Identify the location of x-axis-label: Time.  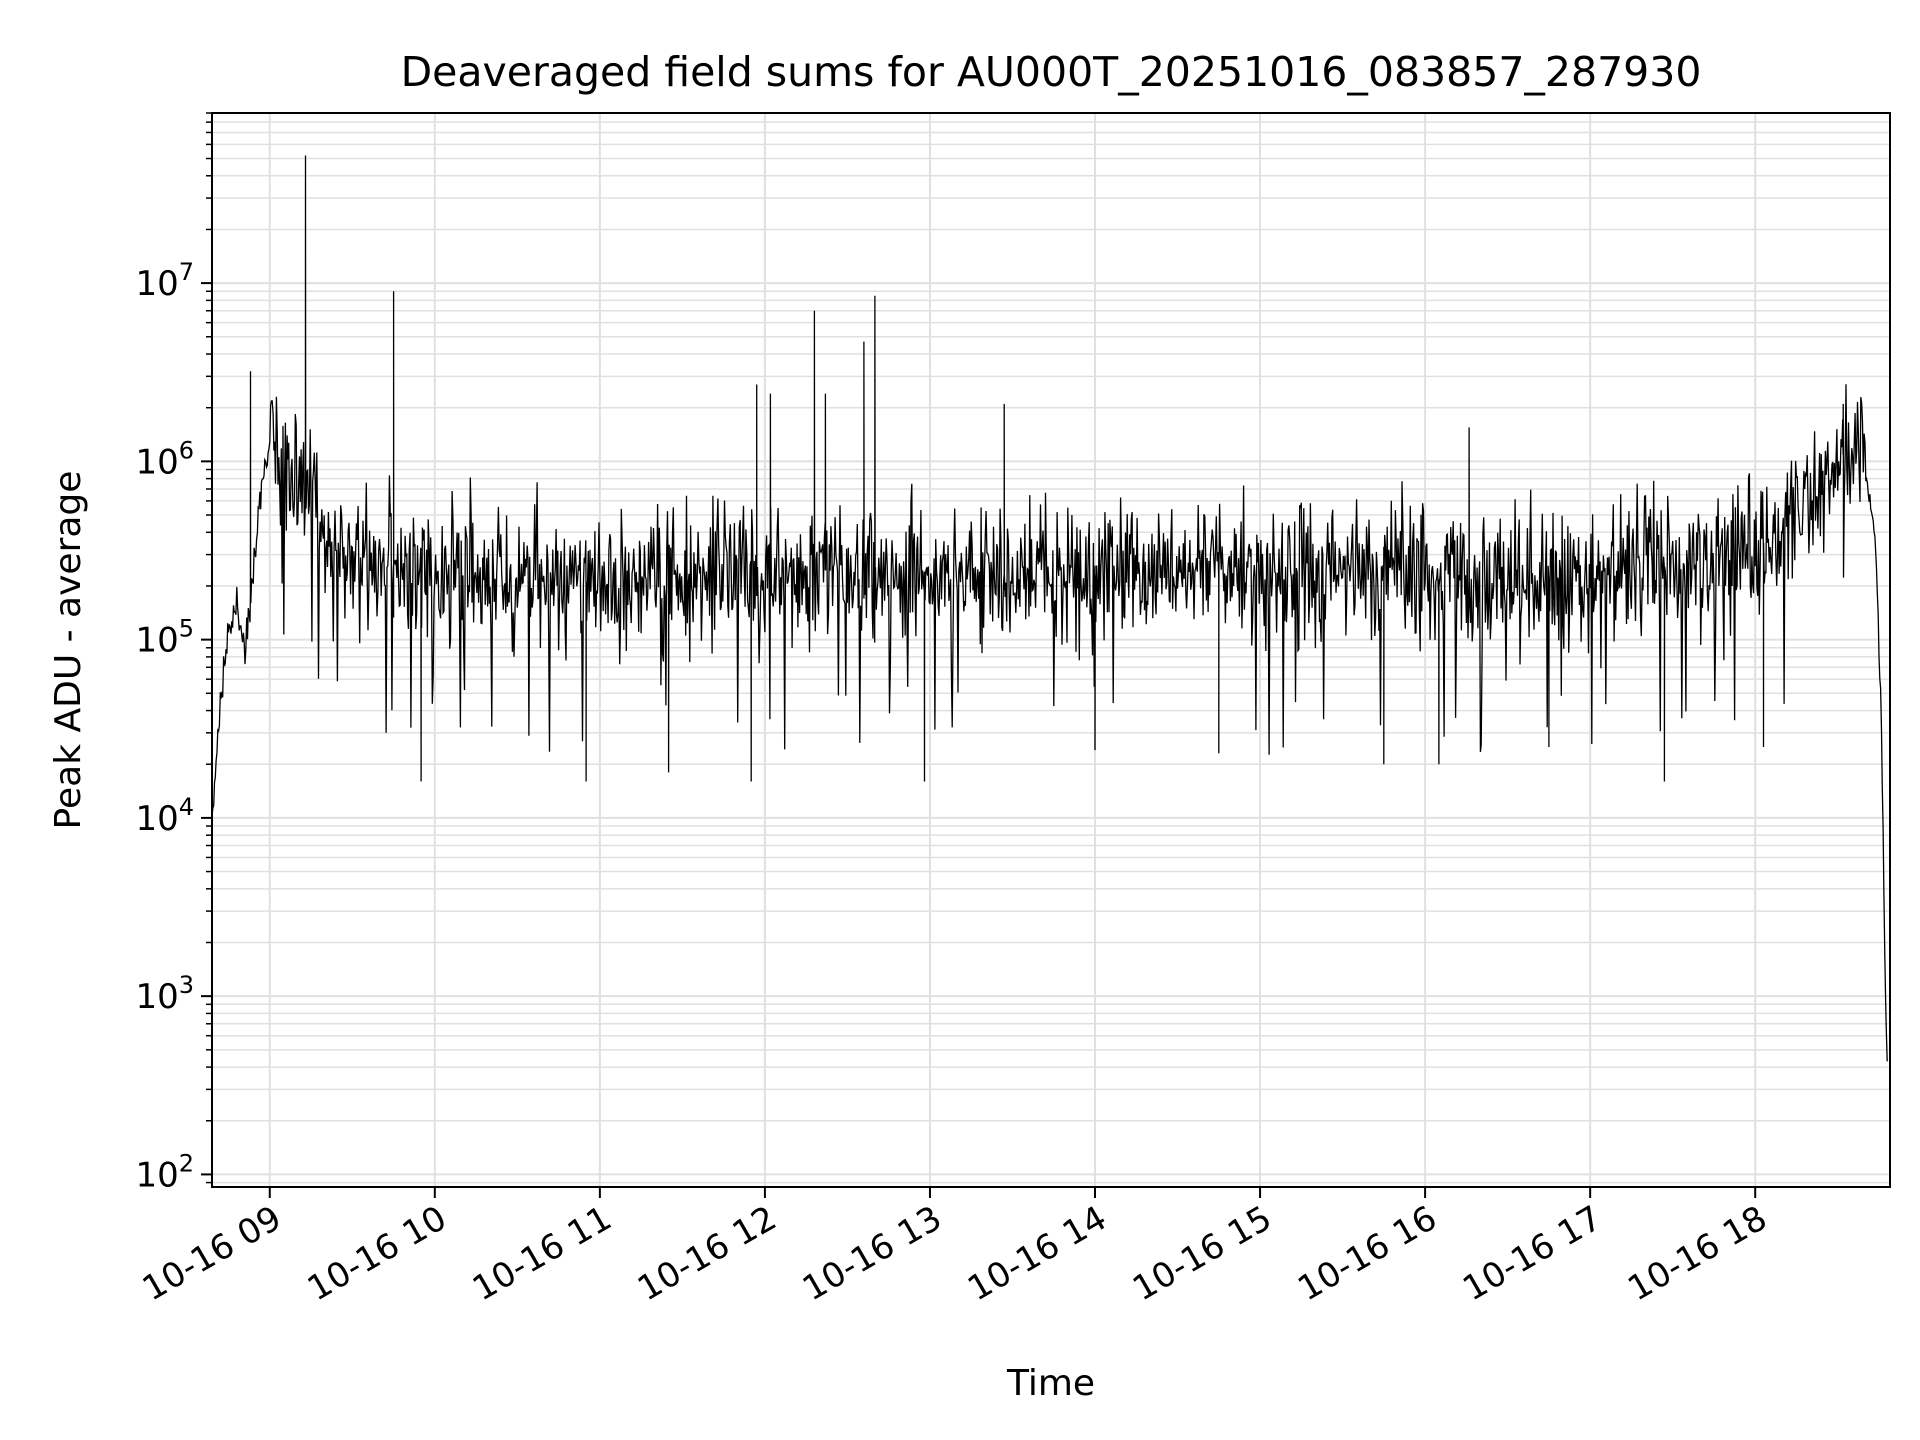
(1050, 1383).